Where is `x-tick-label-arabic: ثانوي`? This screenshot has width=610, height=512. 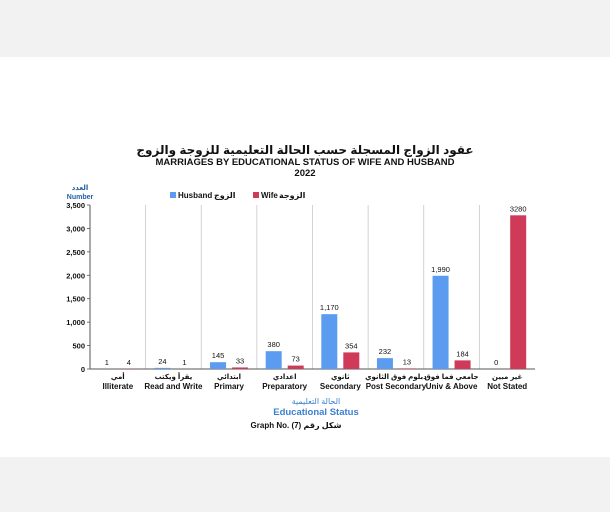
x-tick-label-arabic: ثانوي is located at coordinates (340, 377).